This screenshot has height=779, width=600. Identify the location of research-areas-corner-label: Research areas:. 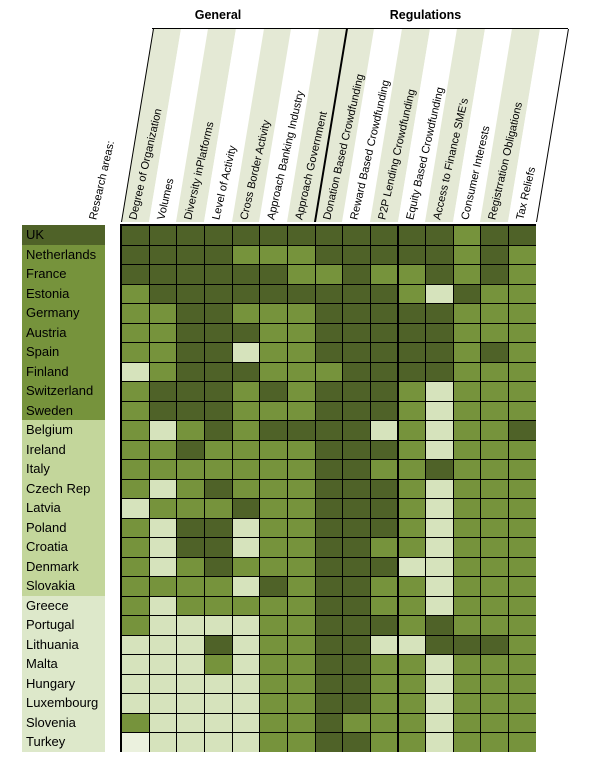
(102, 180).